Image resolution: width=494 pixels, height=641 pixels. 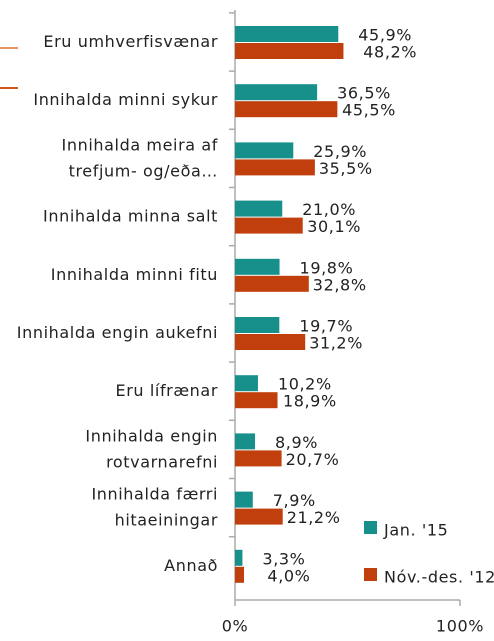 What do you see at coordinates (385, 35) in the screenshot?
I see `value-label: 45,9%` at bounding box center [385, 35].